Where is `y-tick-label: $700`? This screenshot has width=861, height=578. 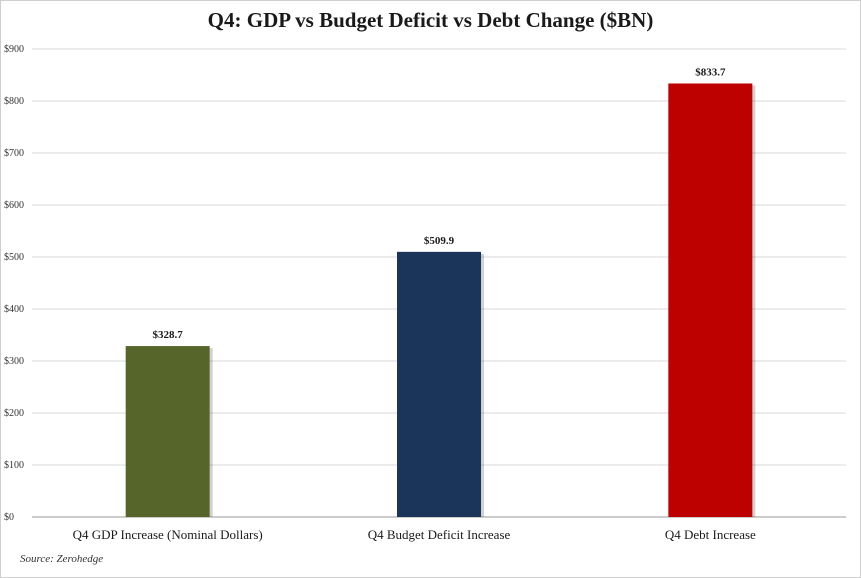 y-tick-label: $700 is located at coordinates (14, 153).